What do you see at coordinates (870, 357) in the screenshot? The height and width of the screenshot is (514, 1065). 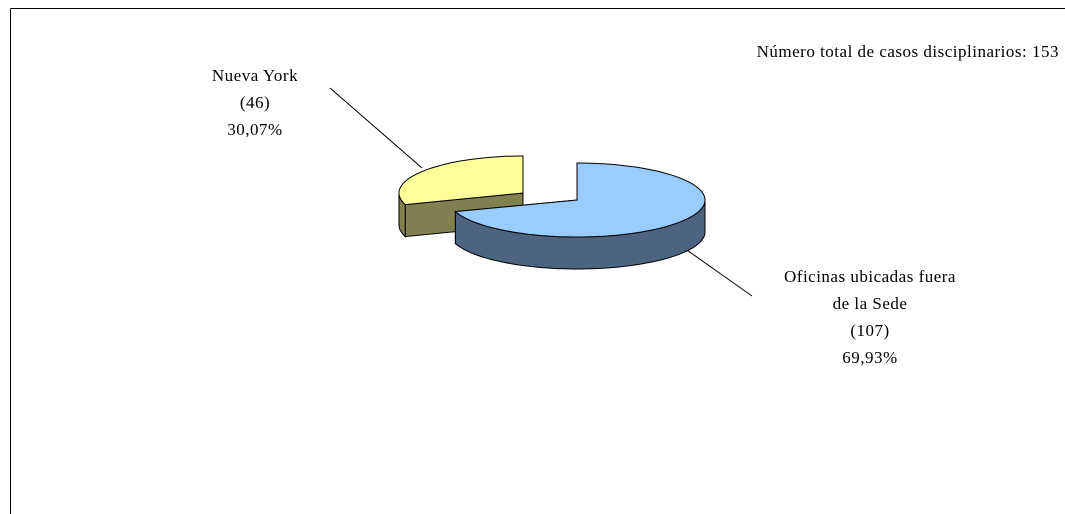 I see `percent-label: 69,93%` at bounding box center [870, 357].